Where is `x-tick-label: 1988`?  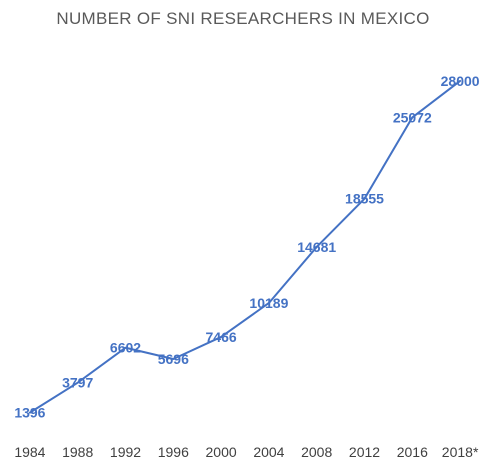
x-tick-label: 1988 is located at coordinates (77, 452).